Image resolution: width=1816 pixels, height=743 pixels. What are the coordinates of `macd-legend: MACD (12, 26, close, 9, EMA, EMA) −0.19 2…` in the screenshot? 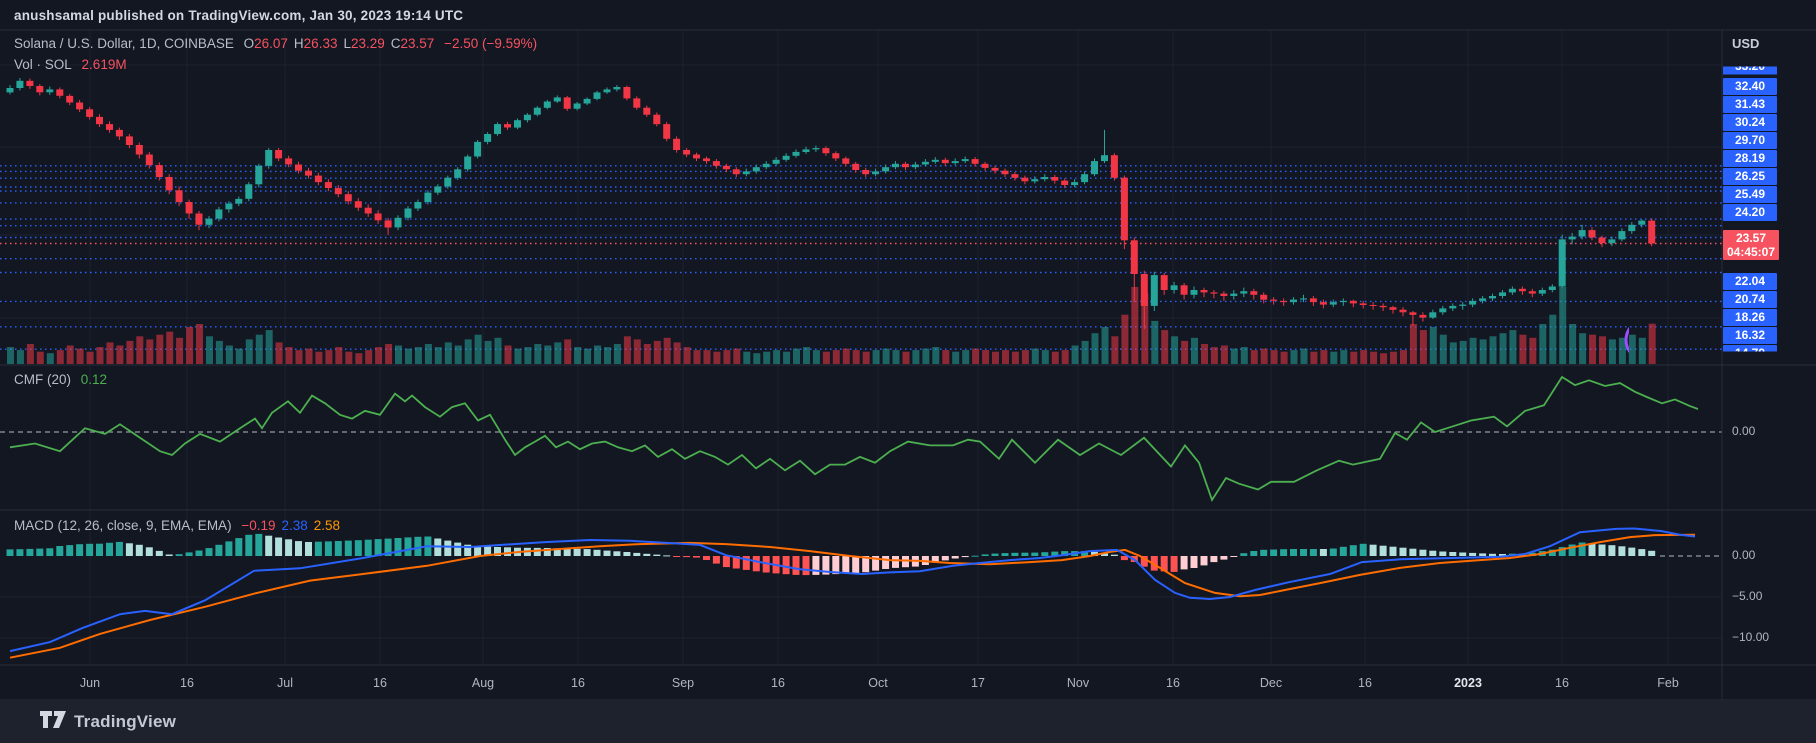 It's located at (180, 525).